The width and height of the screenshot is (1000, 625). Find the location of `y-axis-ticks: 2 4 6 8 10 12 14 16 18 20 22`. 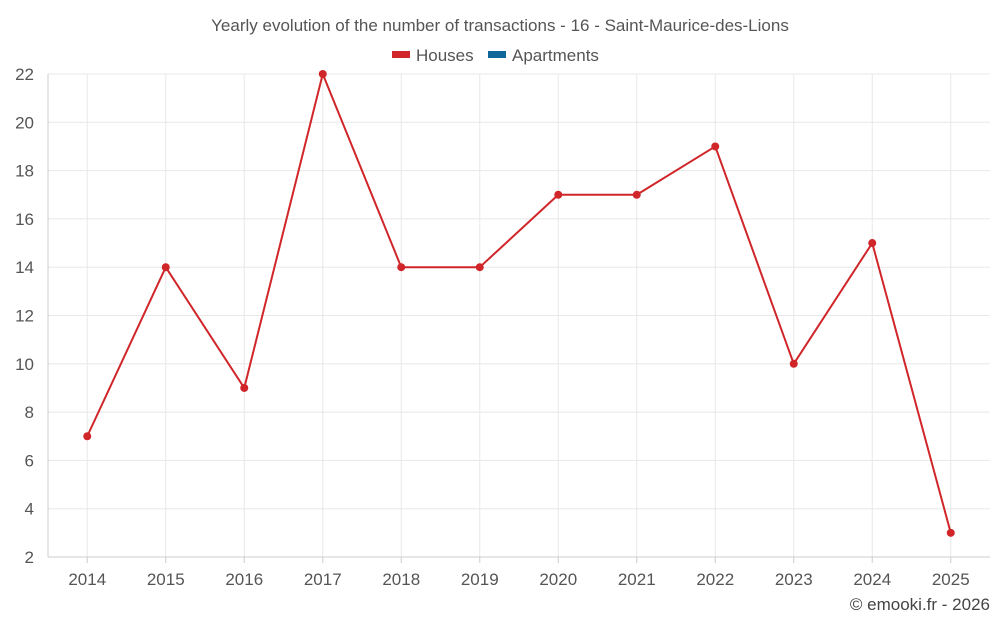

y-axis-ticks: 2 4 6 8 10 12 14 16 18 20 22 is located at coordinates (24, 316).